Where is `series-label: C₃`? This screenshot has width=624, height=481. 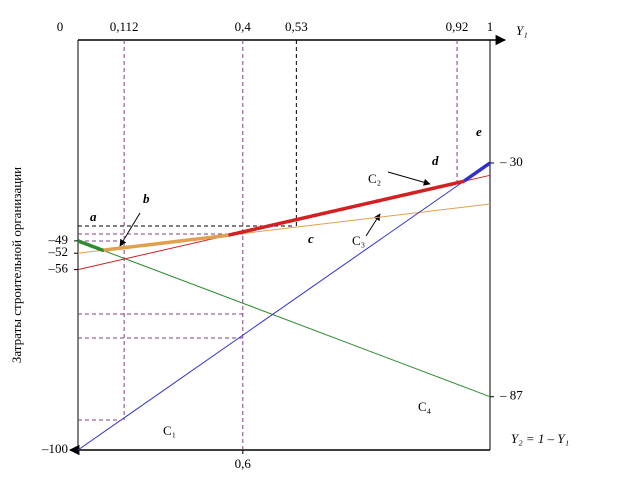
series-label: C₃ is located at coordinates (358, 240).